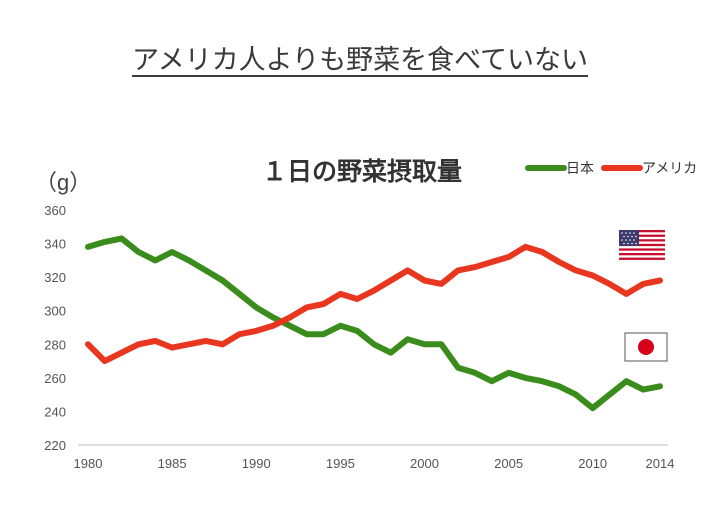 The image size is (720, 505). Describe the element at coordinates (55, 328) in the screenshot. I see `y-axis-ticks: 220 240 260 280 300 320 340 360` at that location.